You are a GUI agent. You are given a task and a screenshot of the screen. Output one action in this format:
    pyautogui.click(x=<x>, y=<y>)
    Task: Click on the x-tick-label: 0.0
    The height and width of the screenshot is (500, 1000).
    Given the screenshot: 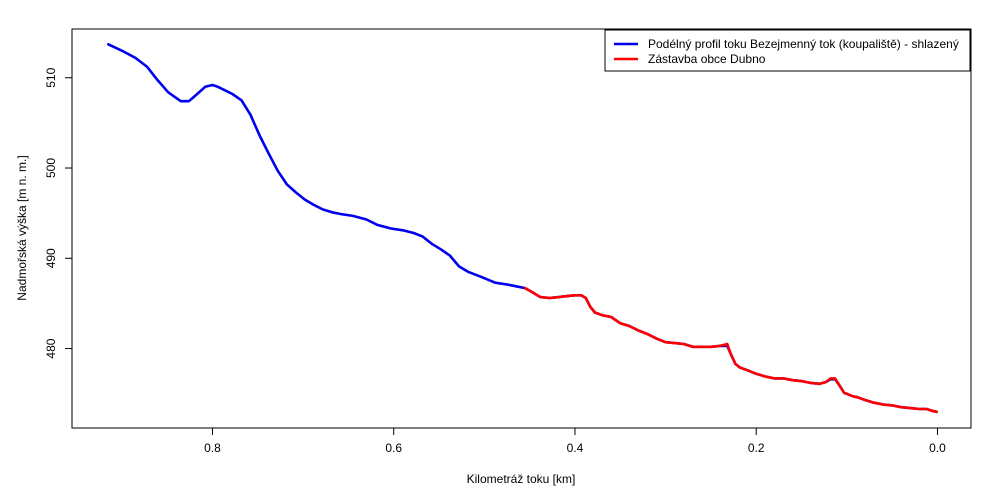 What is the action you would take?
    pyautogui.click(x=937, y=448)
    